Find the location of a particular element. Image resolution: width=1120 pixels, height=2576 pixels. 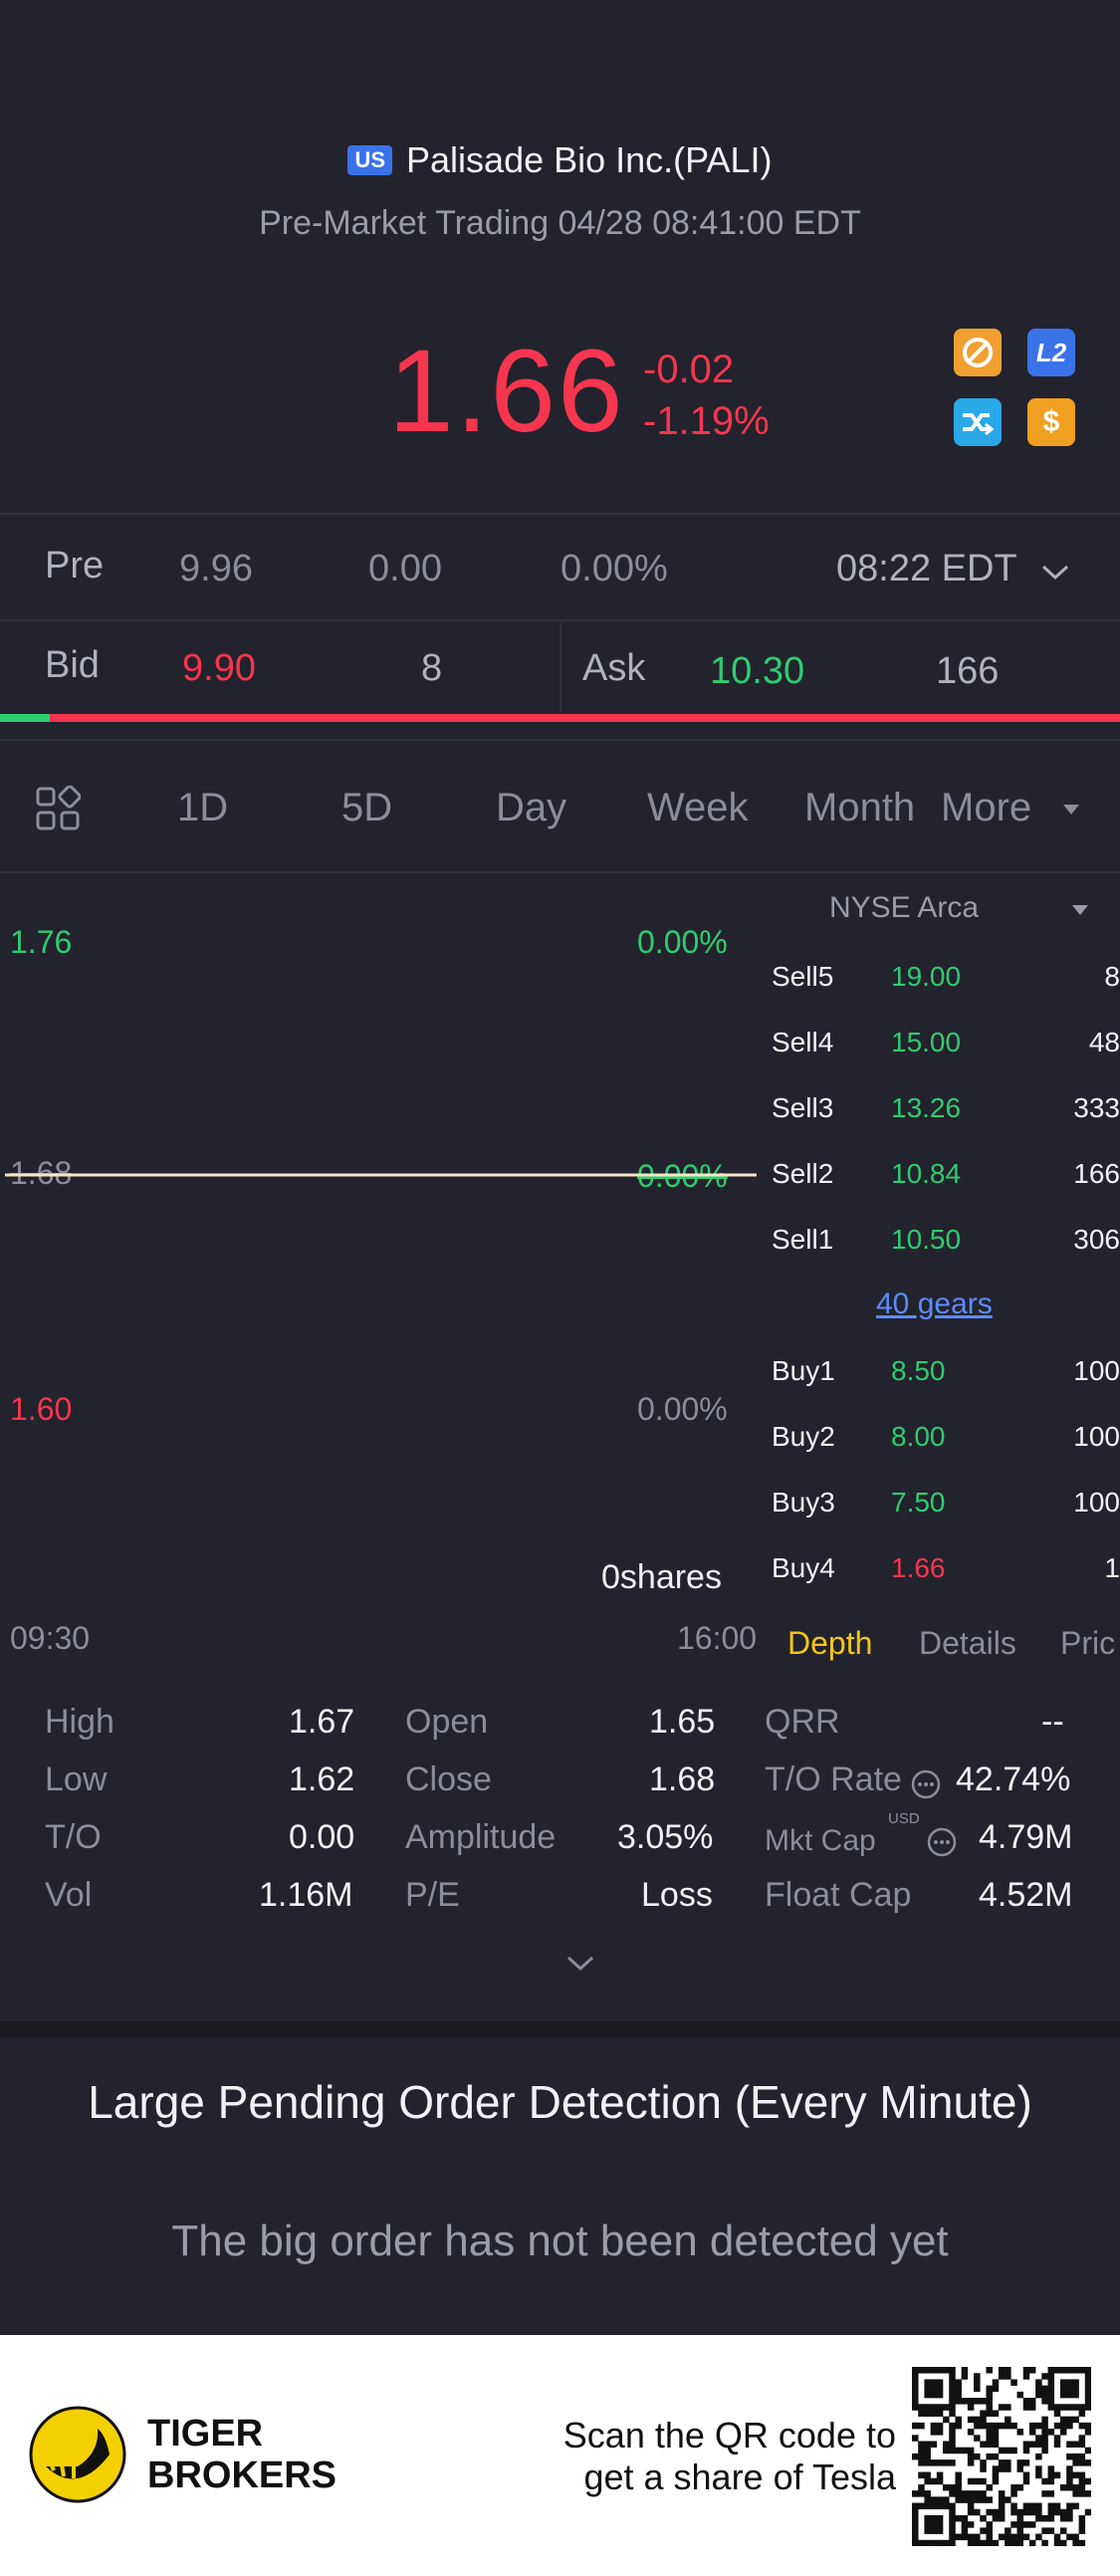

period-tab-bar: 1D 5D Day Week Month More is located at coordinates (560, 806).